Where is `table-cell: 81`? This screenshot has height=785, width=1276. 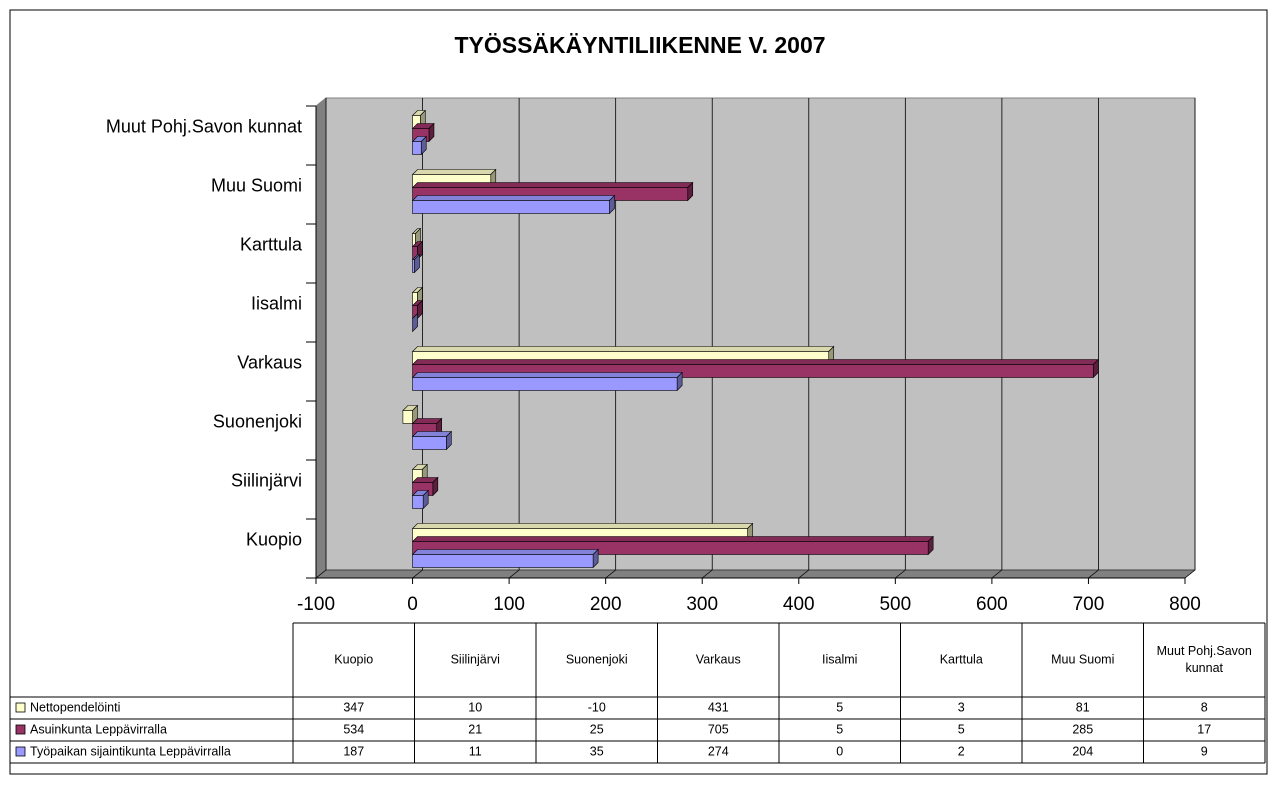
table-cell: 81 is located at coordinates (1083, 707).